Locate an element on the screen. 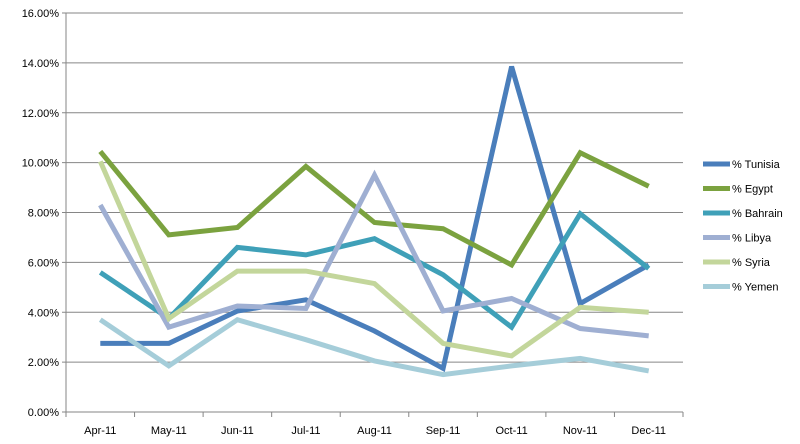 The image size is (800, 444). x-tick-label: Apr-11 is located at coordinates (100, 431).